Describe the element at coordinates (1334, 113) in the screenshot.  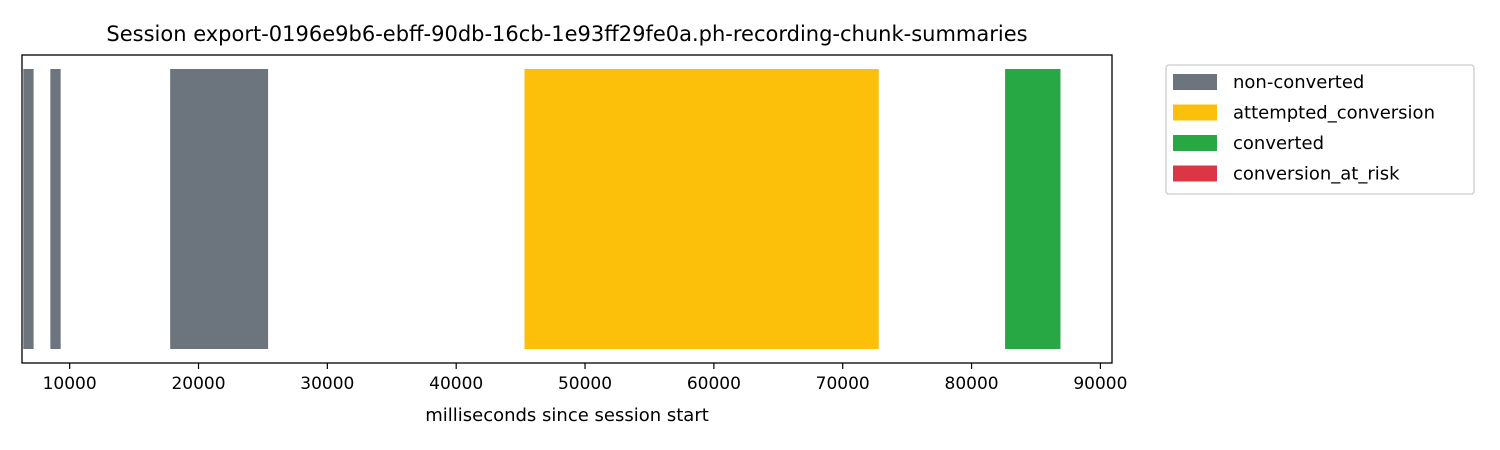
I see `legend-label-attempted-conversion: attempted_conversion` at that location.